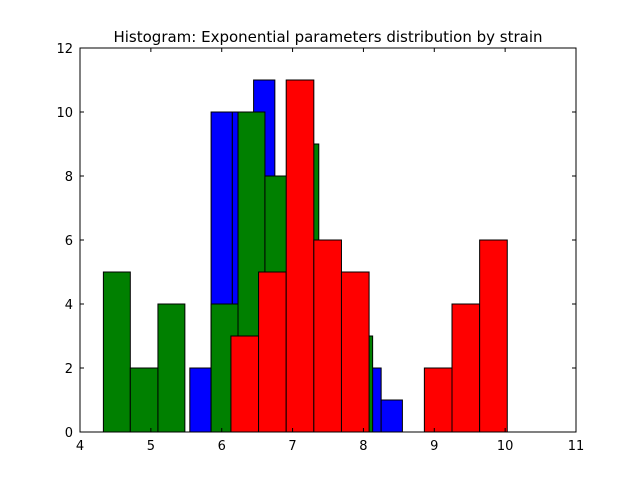 This screenshot has width=640, height=480. I want to click on y-tick-label: 2, so click(69, 369).